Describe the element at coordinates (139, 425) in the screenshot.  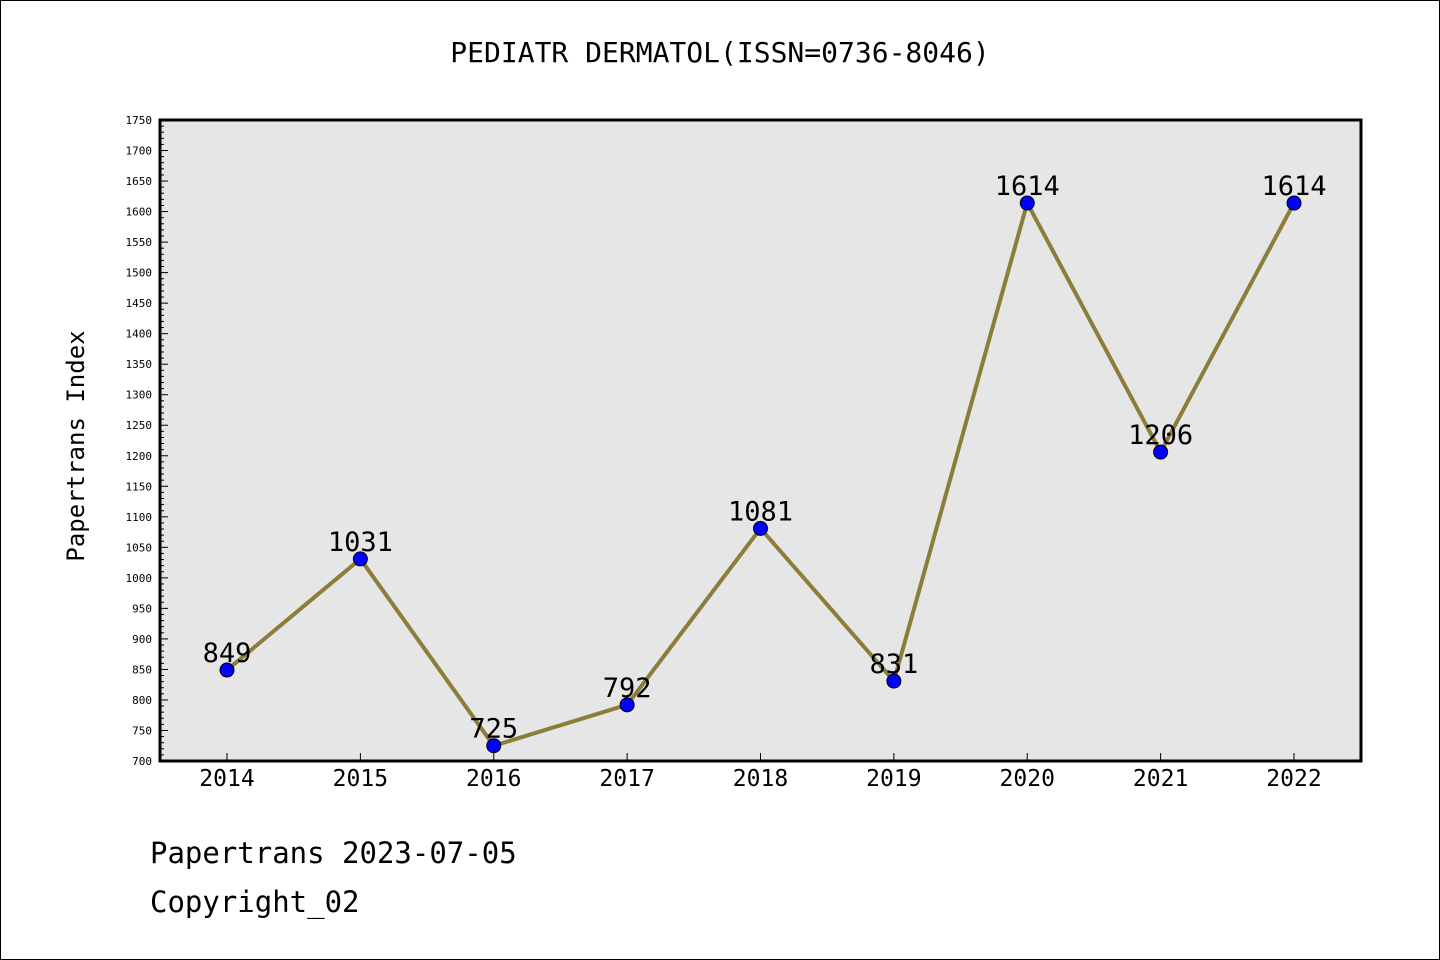
I see `y-tick-label: 1250` at that location.